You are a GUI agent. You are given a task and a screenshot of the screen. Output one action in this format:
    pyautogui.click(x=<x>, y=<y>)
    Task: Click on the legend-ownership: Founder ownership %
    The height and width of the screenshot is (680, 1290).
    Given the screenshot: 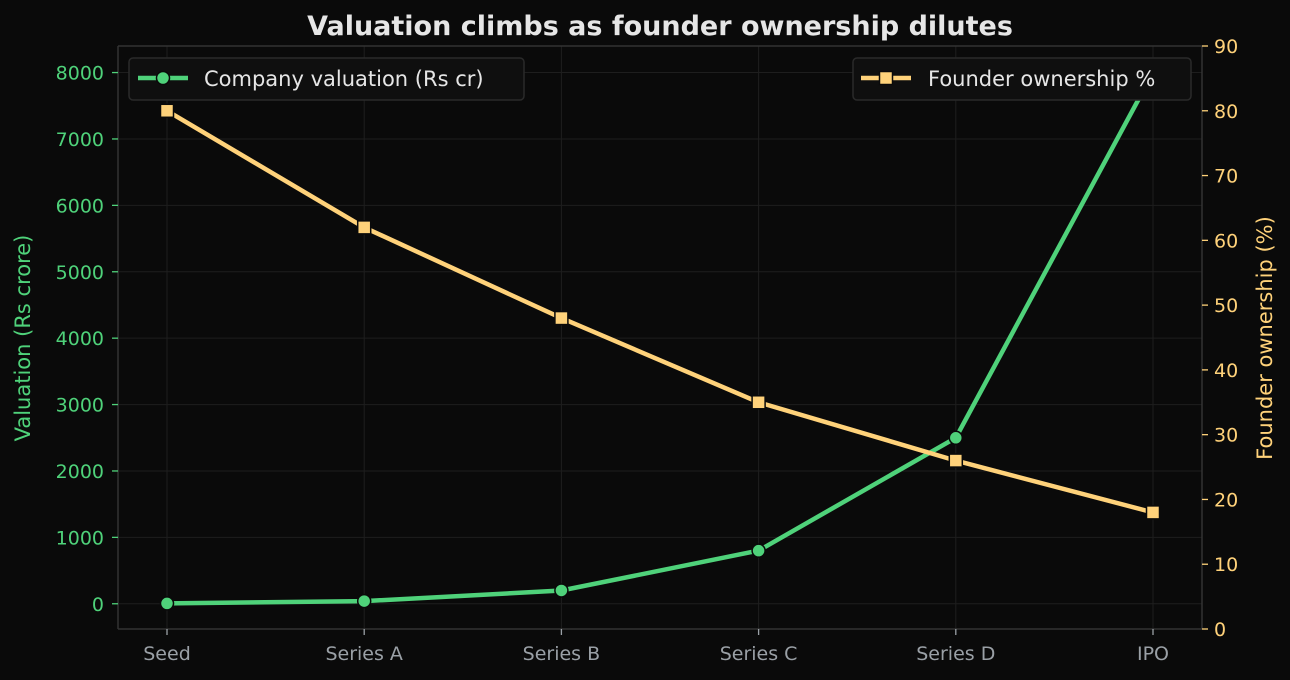 What is the action you would take?
    pyautogui.click(x=1022, y=79)
    